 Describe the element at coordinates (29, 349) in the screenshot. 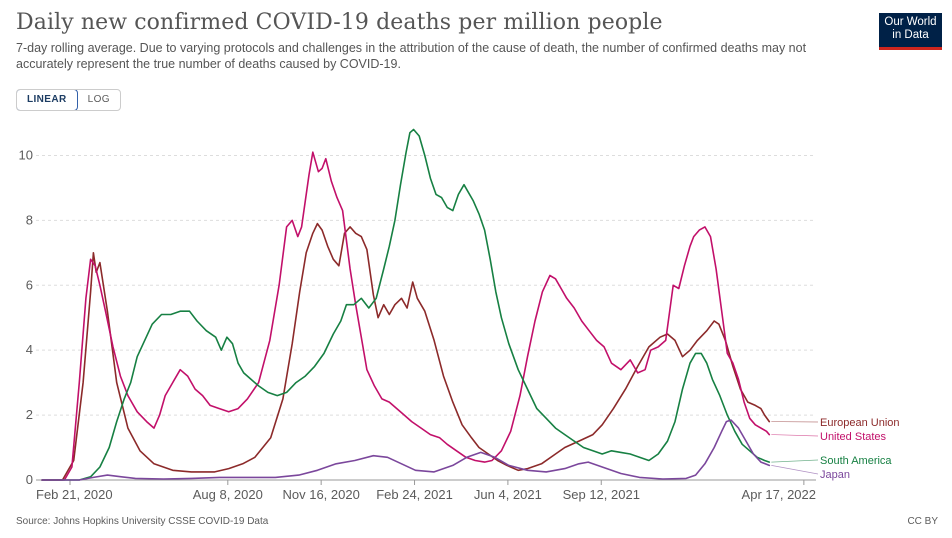

I see `y-tick-label: 4` at that location.